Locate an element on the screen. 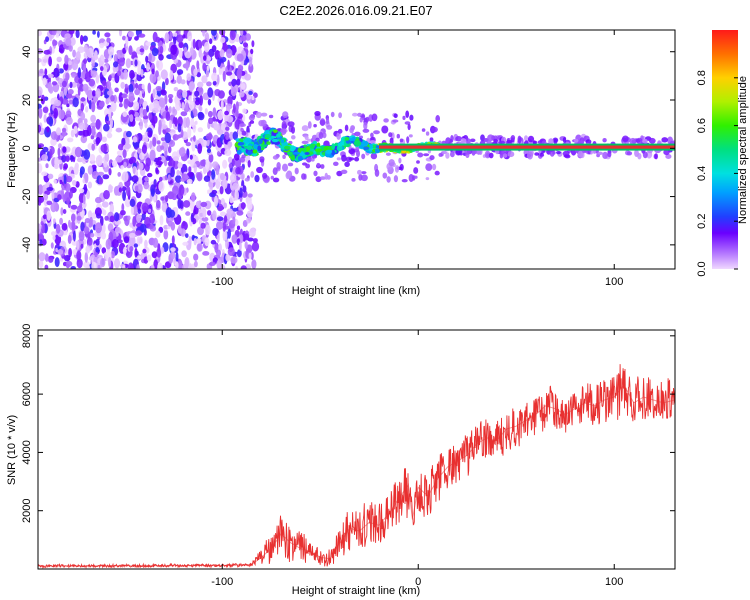 The image size is (750, 600). chart-title: C2E2.2026.016.09.21.E07 is located at coordinates (355, 10).